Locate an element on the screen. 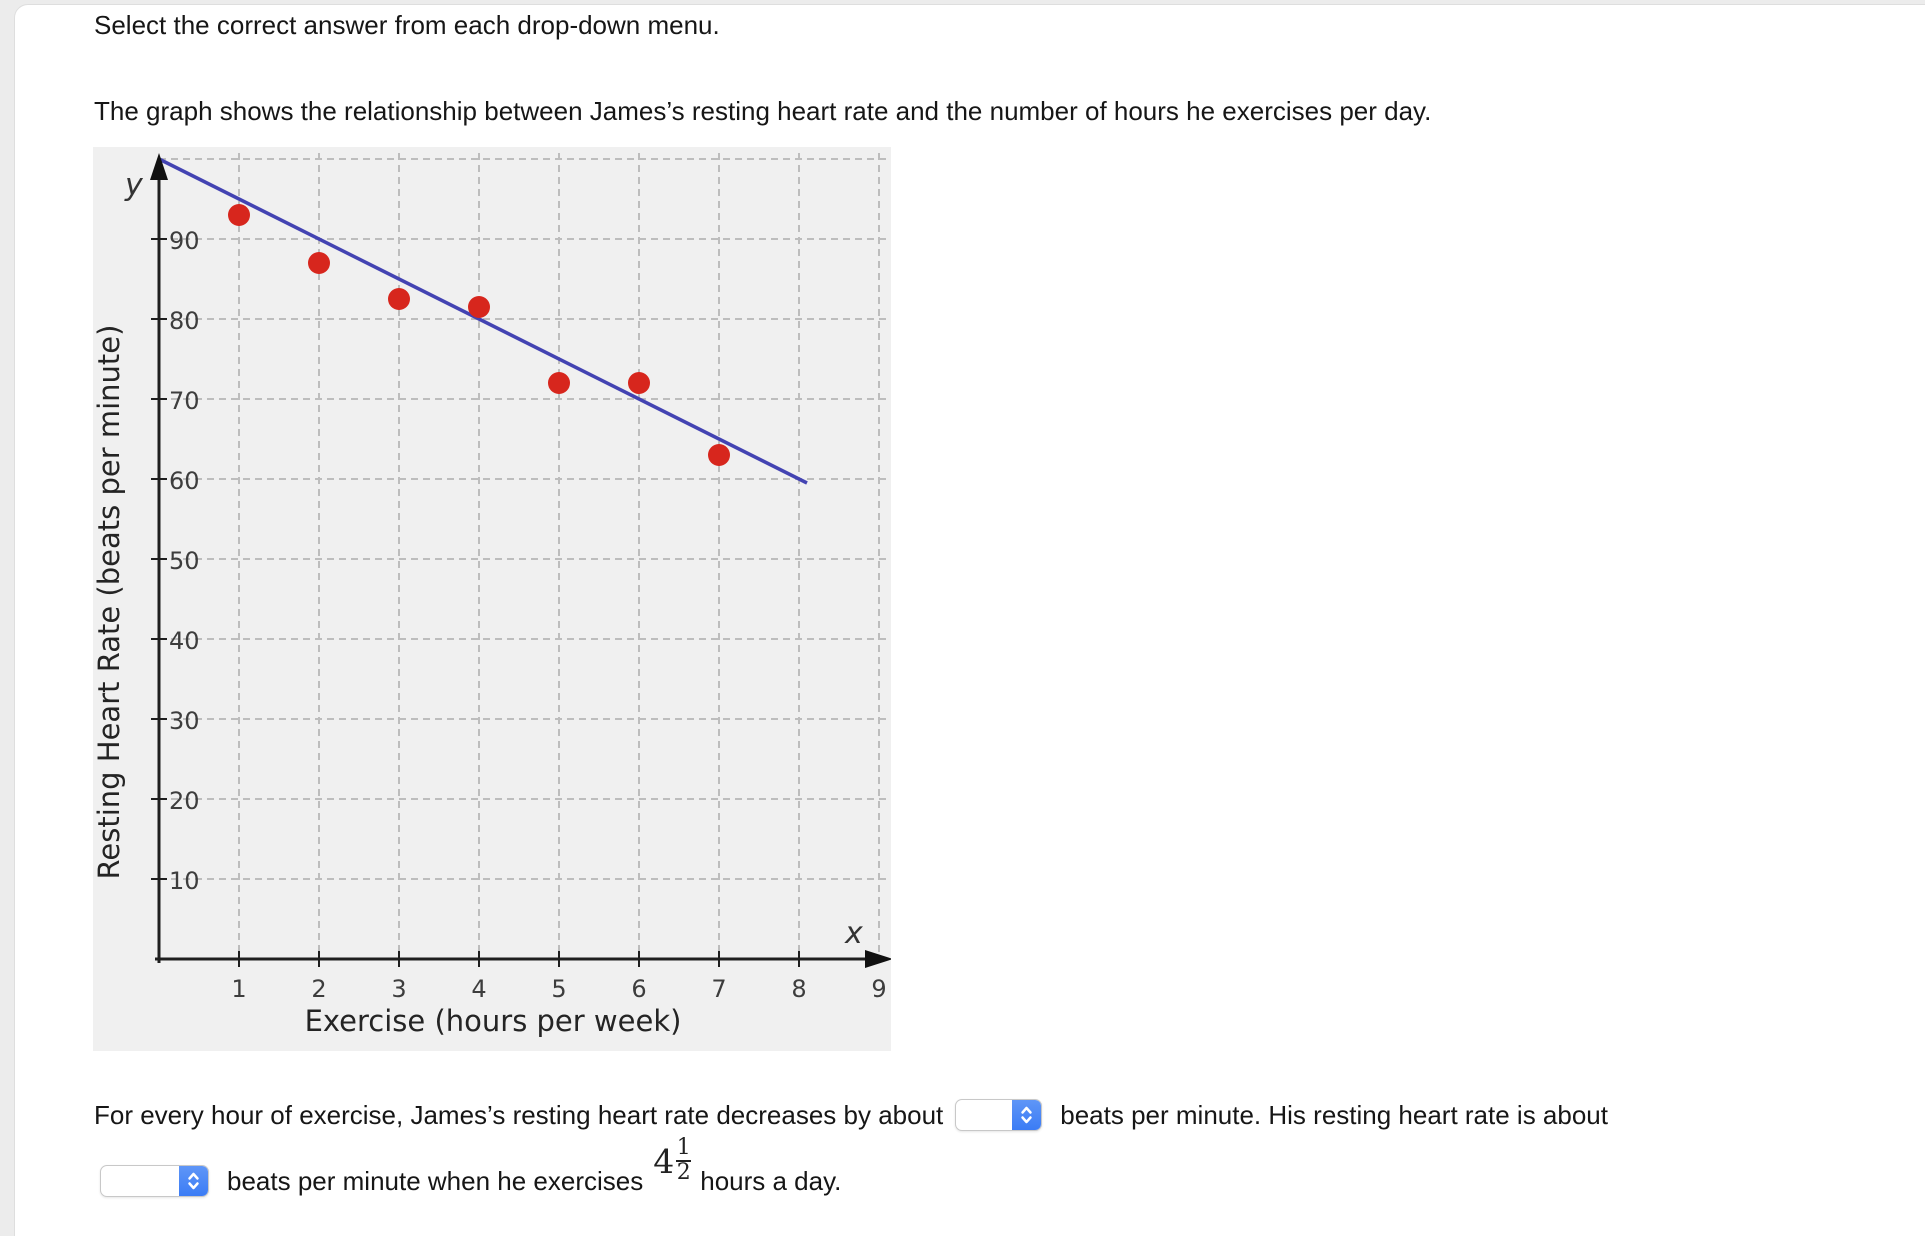  y-tick-label: 80 is located at coordinates (184, 321).